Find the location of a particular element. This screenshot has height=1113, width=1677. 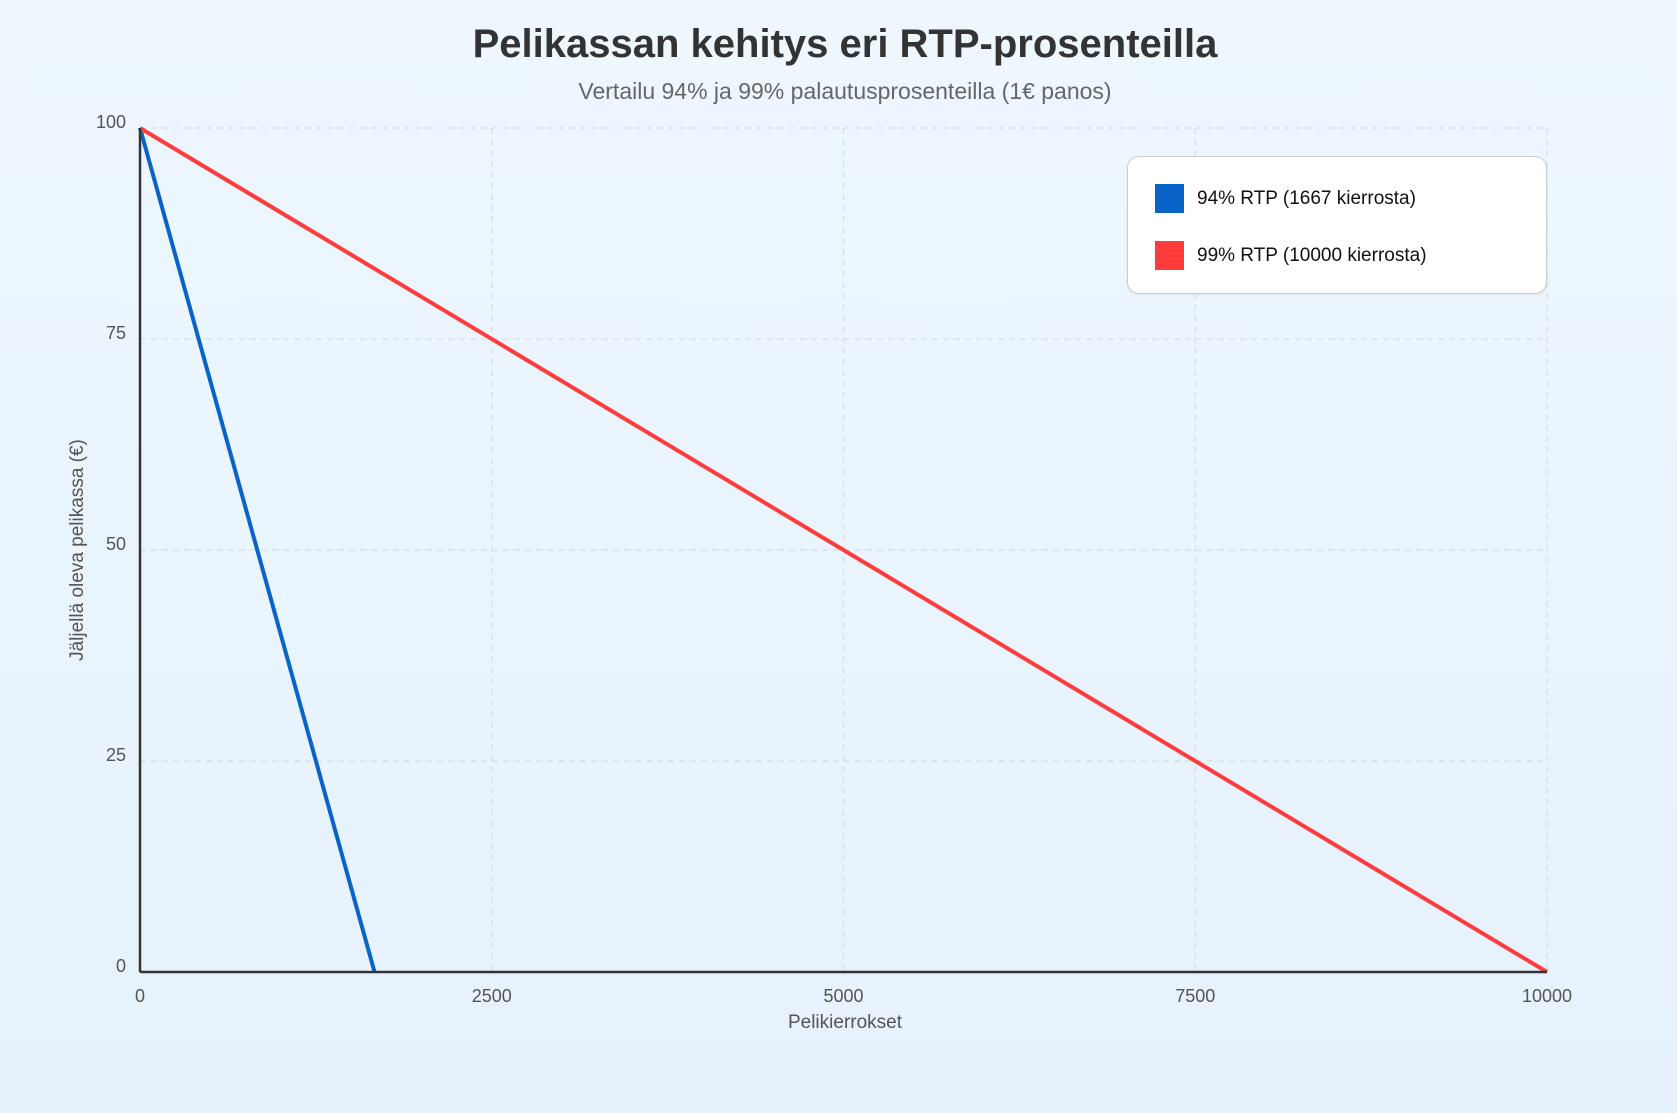

legend-label-99: 99% RTP (10000 kierrosta) is located at coordinates (1312, 255).